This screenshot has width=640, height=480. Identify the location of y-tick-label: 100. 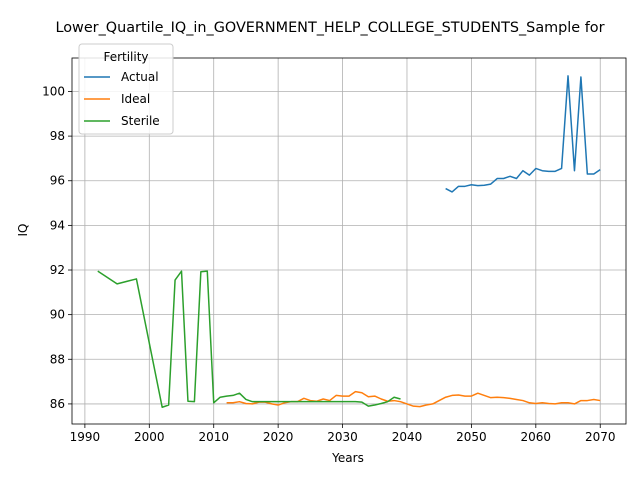
(53, 91).